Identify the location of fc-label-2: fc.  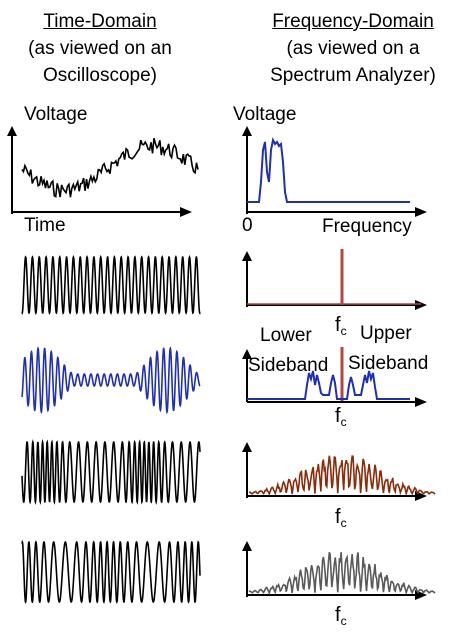
(341, 417).